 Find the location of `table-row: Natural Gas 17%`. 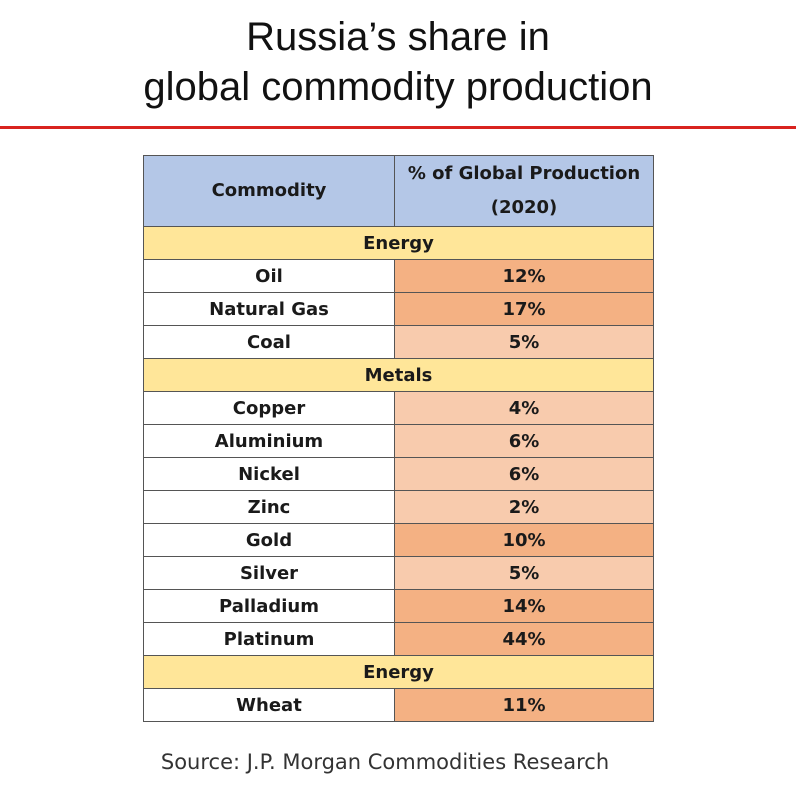

table-row: Natural Gas 17% is located at coordinates (398, 309).